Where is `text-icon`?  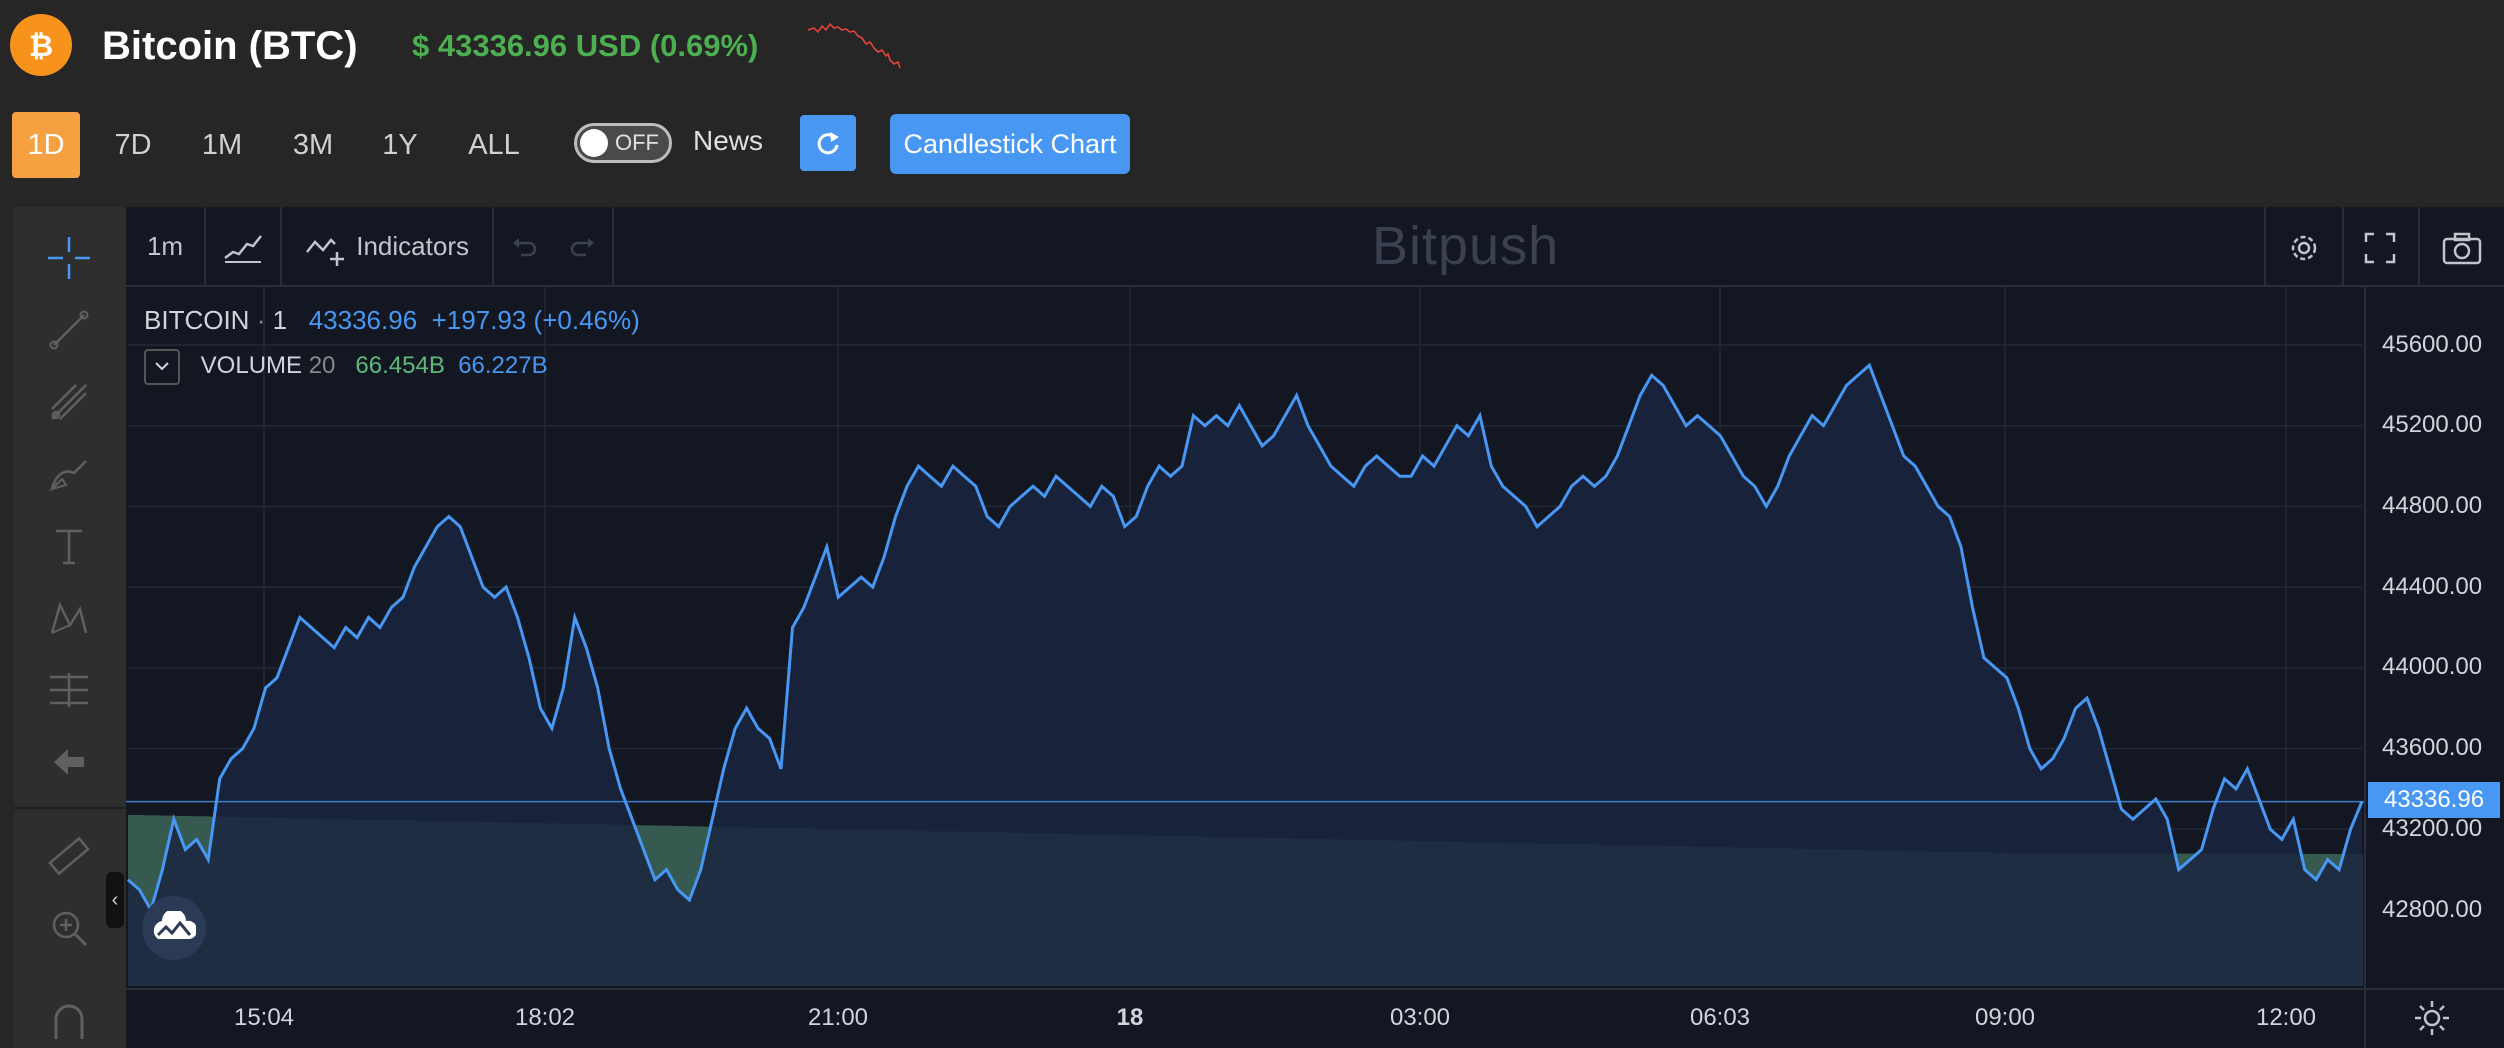
text-icon is located at coordinates (69, 547).